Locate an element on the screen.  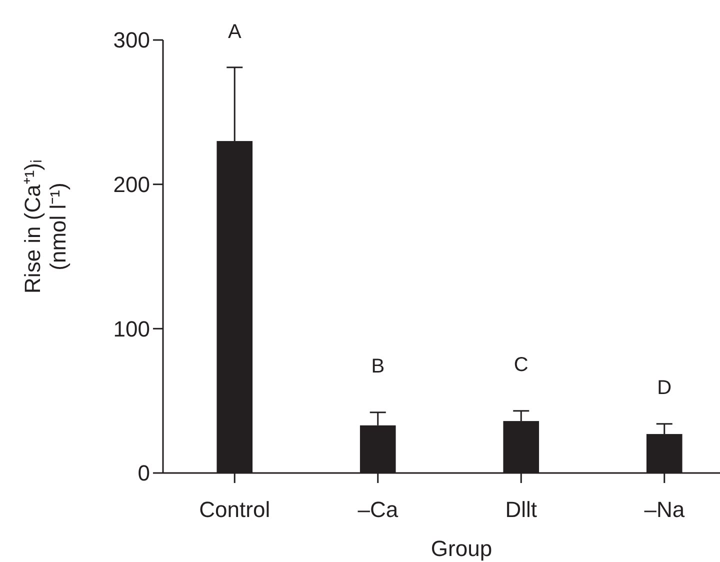
y-tick-label: 0 is located at coordinates (144, 473).